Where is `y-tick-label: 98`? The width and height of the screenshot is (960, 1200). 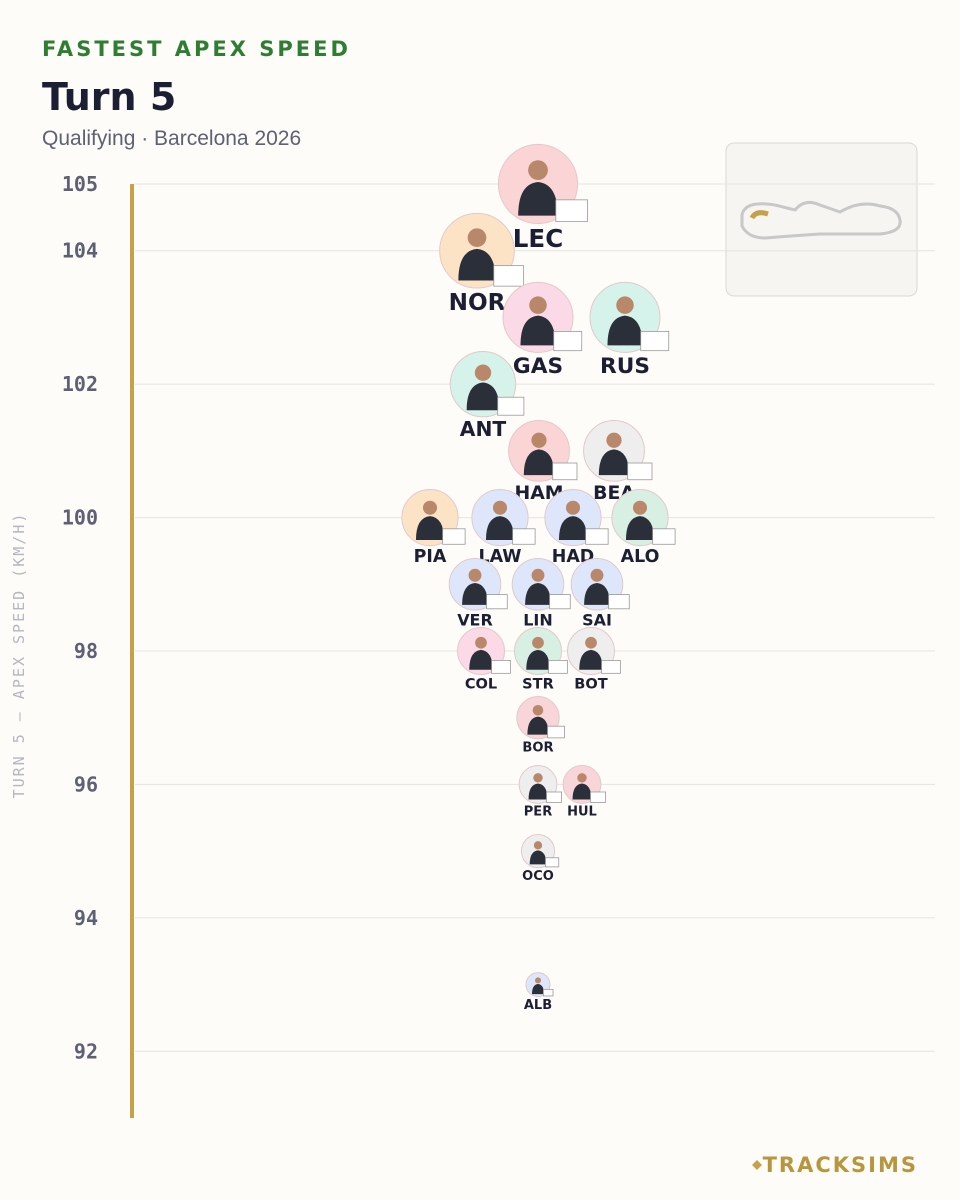 y-tick-label: 98 is located at coordinates (86, 651).